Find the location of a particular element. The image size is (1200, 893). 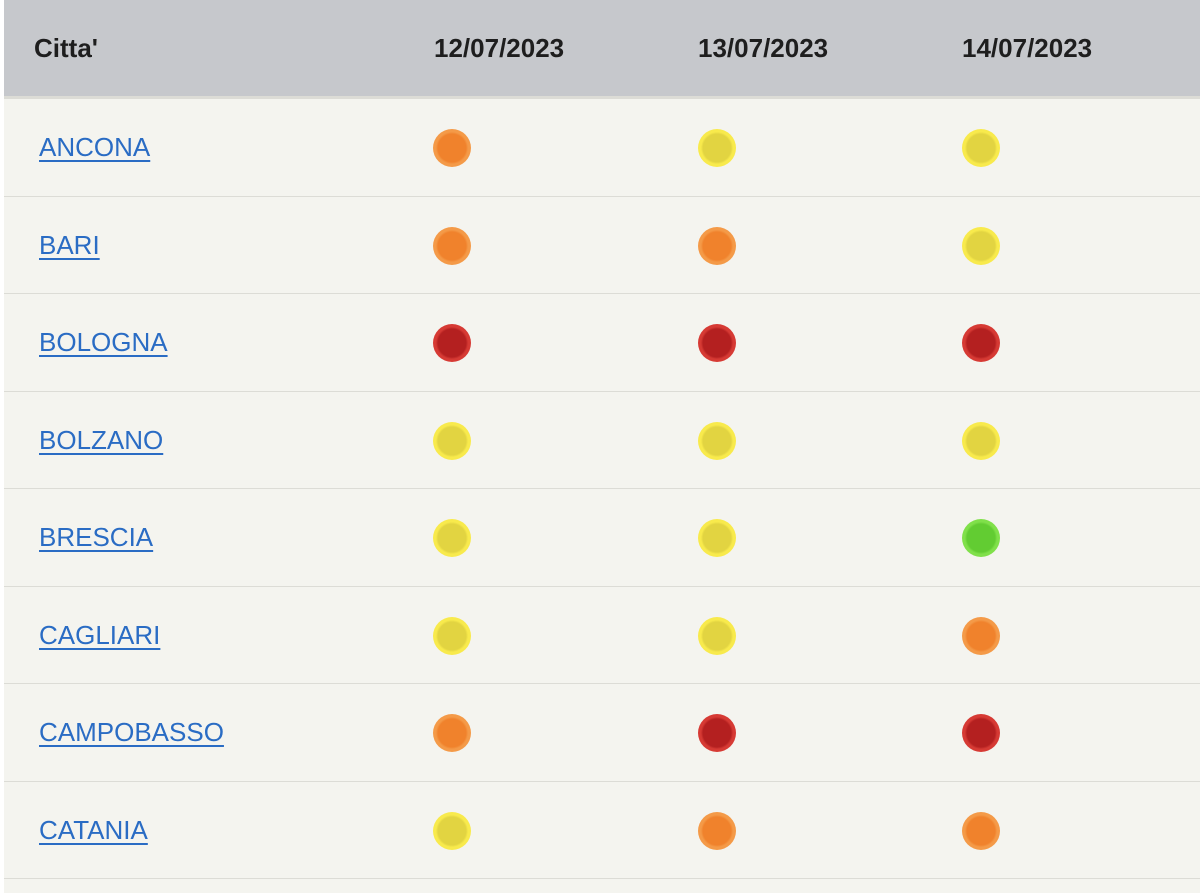

city-link: CAMPOBASSO is located at coordinates (131, 732).